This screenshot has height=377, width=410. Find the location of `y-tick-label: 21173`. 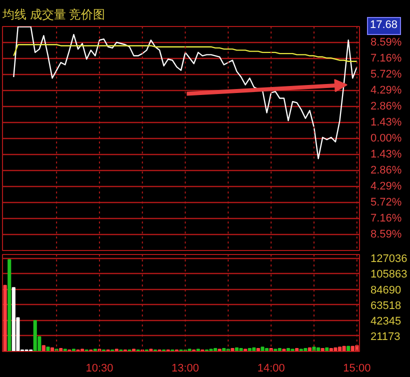

y-tick-label: 21173 is located at coordinates (385, 336).